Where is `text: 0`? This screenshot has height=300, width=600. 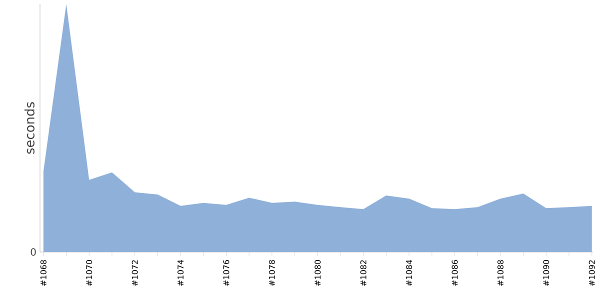 text: 0 is located at coordinates (33, 252).